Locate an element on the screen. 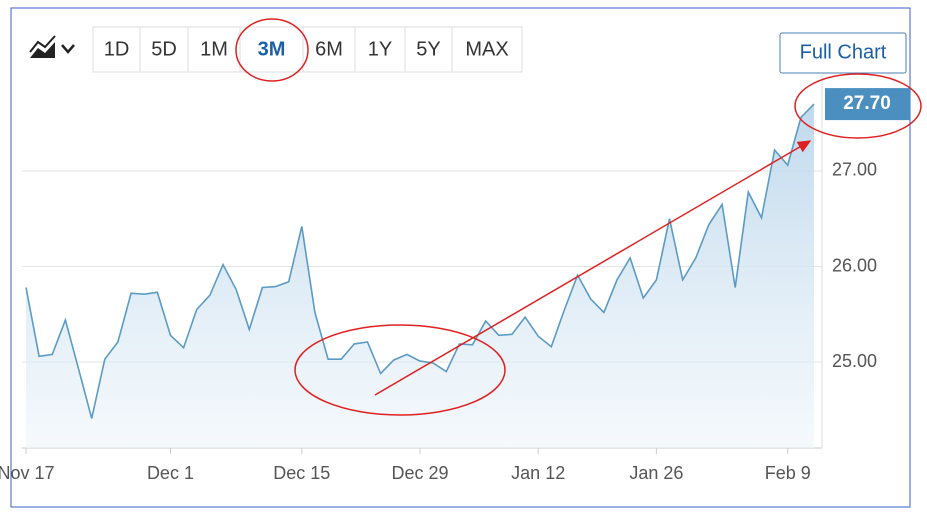 This screenshot has width=927, height=517. y-tick-label: 25.00 is located at coordinates (854, 361).